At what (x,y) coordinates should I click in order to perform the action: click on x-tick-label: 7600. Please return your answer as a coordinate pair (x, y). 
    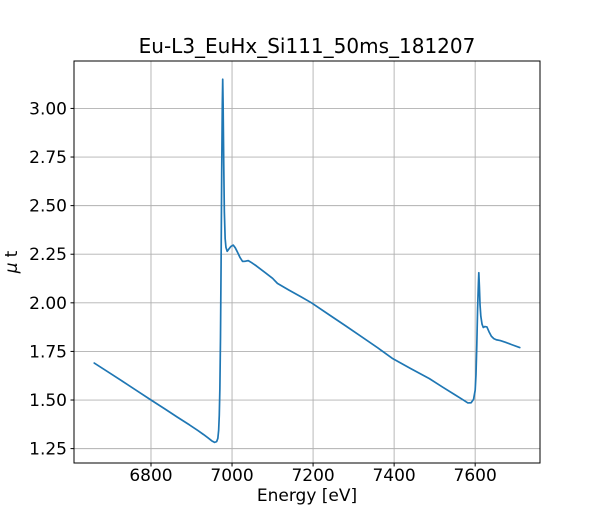
    Looking at the image, I should click on (475, 476).